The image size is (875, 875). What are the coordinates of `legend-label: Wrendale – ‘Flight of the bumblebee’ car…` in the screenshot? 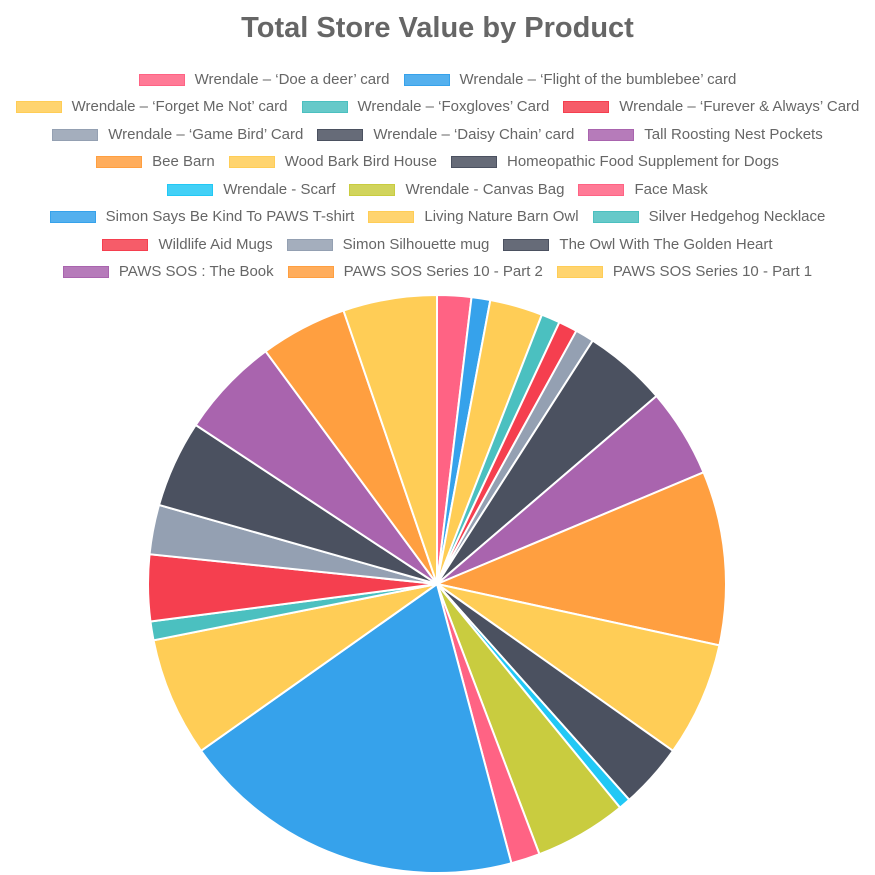 It's located at (598, 79).